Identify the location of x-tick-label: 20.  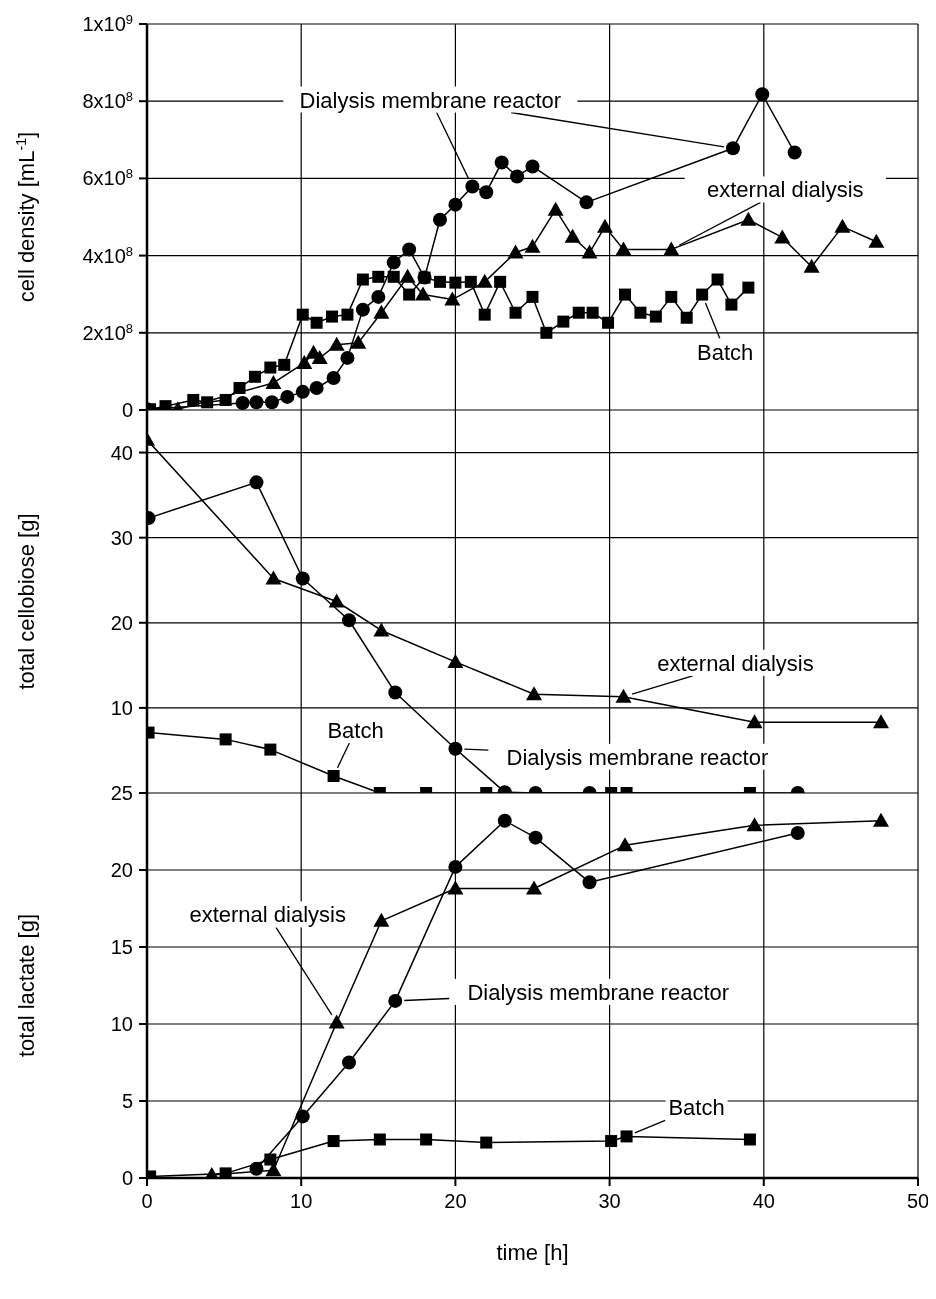
(455, 1201).